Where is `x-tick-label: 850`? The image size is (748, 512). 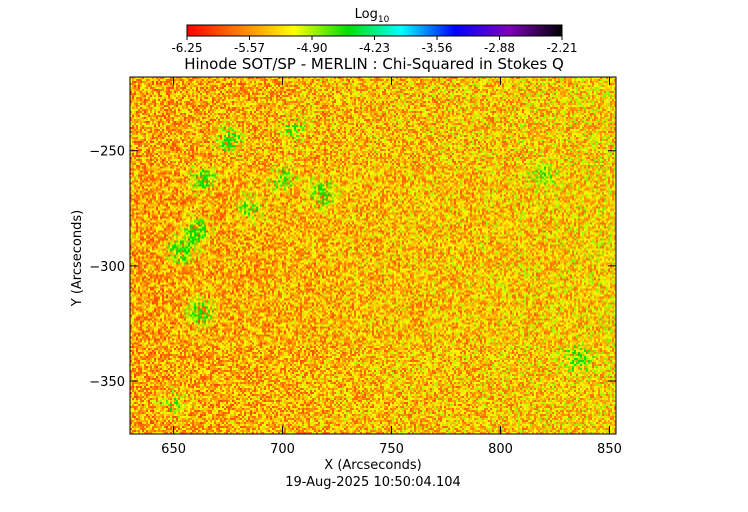 x-tick-label: 850 is located at coordinates (609, 449).